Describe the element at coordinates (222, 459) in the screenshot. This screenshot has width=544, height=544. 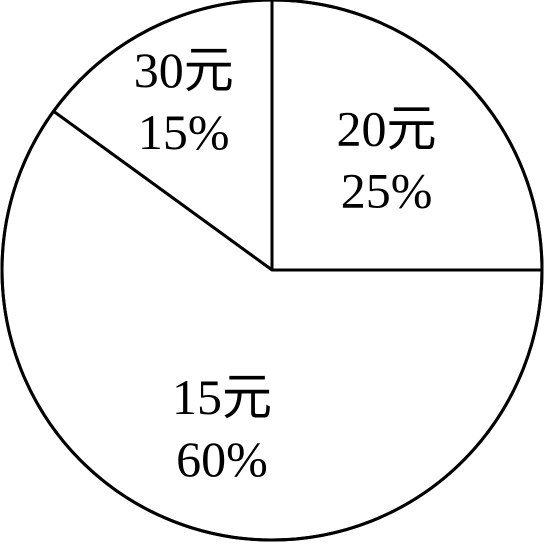
I see `slice-percent-label: 60%` at that location.